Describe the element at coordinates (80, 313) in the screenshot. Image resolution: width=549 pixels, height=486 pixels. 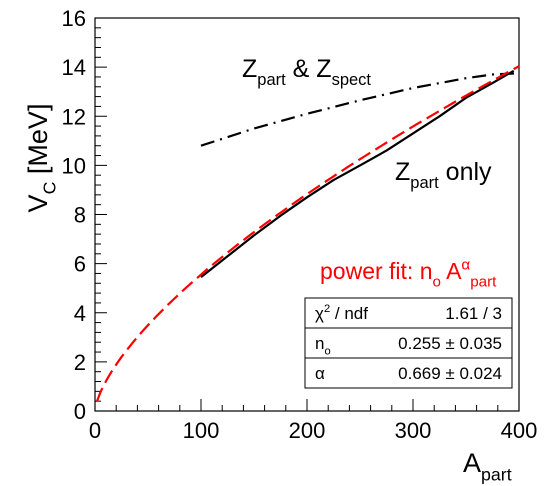
I see `y-tick-label: 4` at that location.